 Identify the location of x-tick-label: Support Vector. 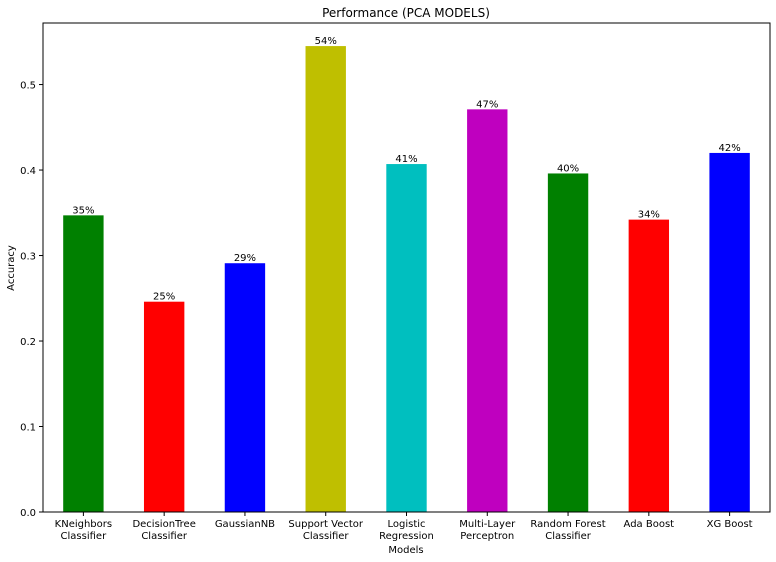
(325, 524).